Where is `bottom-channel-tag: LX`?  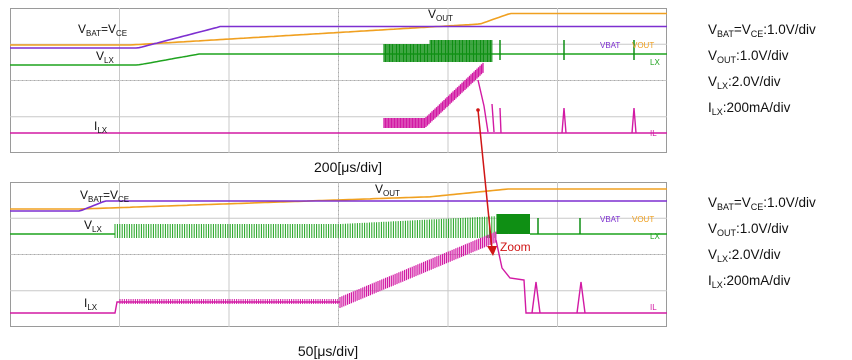
bottom-channel-tag: LX is located at coordinates (655, 236).